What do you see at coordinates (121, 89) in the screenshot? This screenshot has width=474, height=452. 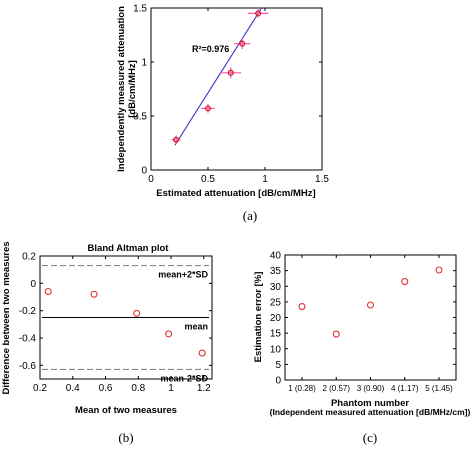 I see `panel-a-y-axis-label-line1: Independently measured attenuation` at bounding box center [121, 89].